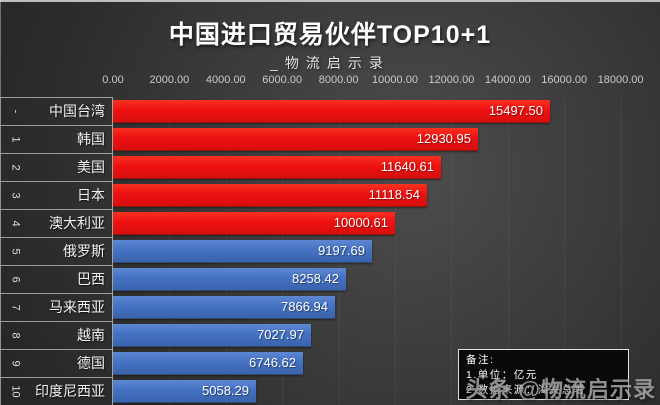 The width and height of the screenshot is (660, 405). I want to click on table-row: 2 美国 11640.61, so click(330, 167).